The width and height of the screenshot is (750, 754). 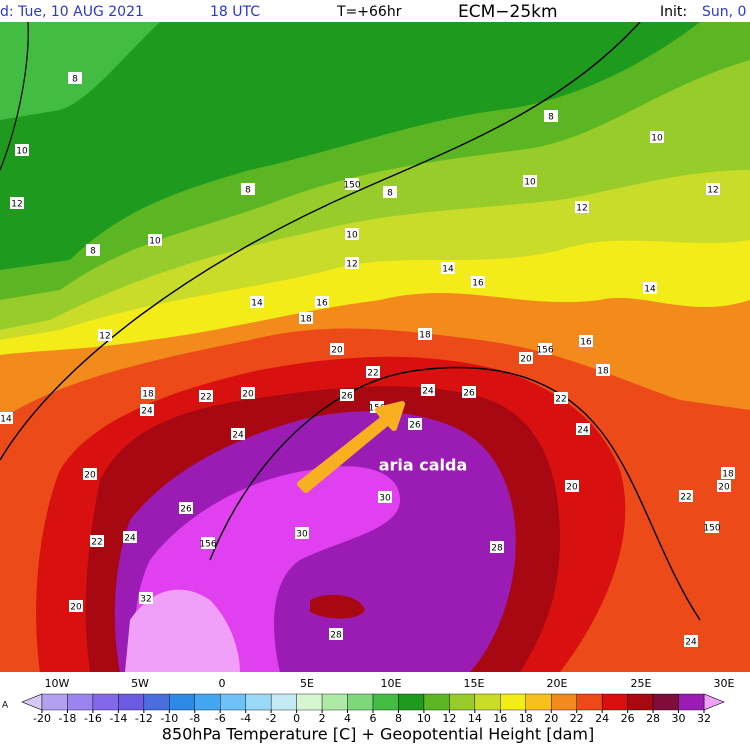 What do you see at coordinates (526, 718) in the screenshot?
I see `colorbar-tick-label: 18` at bounding box center [526, 718].